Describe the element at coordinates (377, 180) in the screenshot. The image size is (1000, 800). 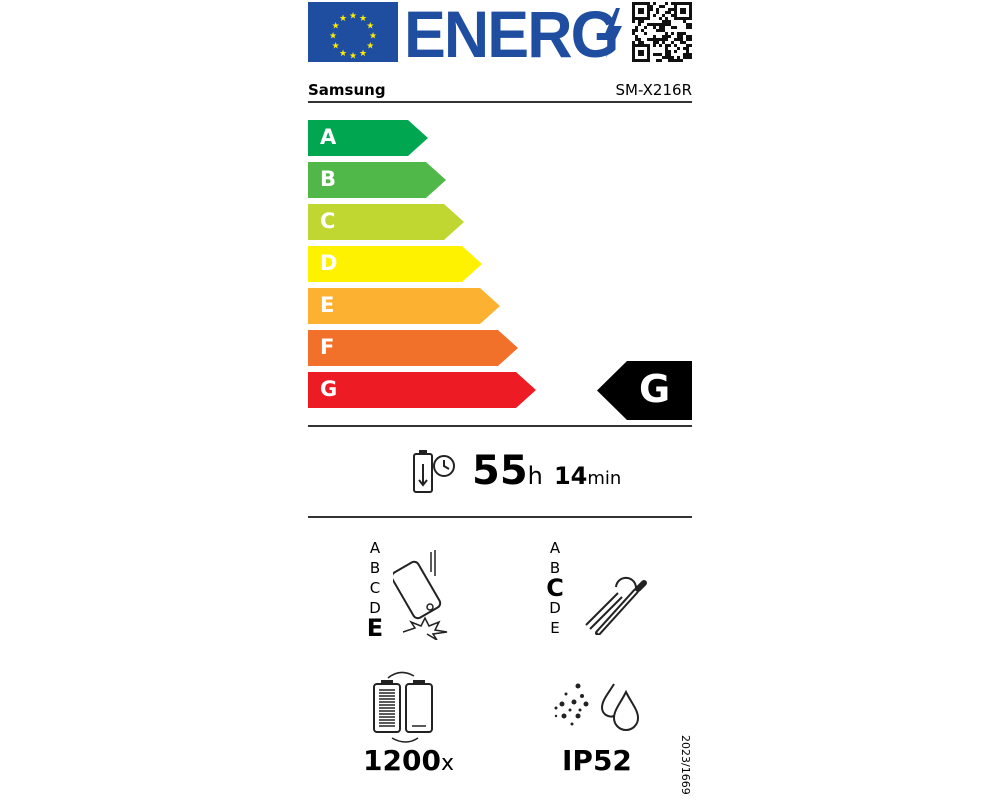
I see `energy-class-b: B` at that location.